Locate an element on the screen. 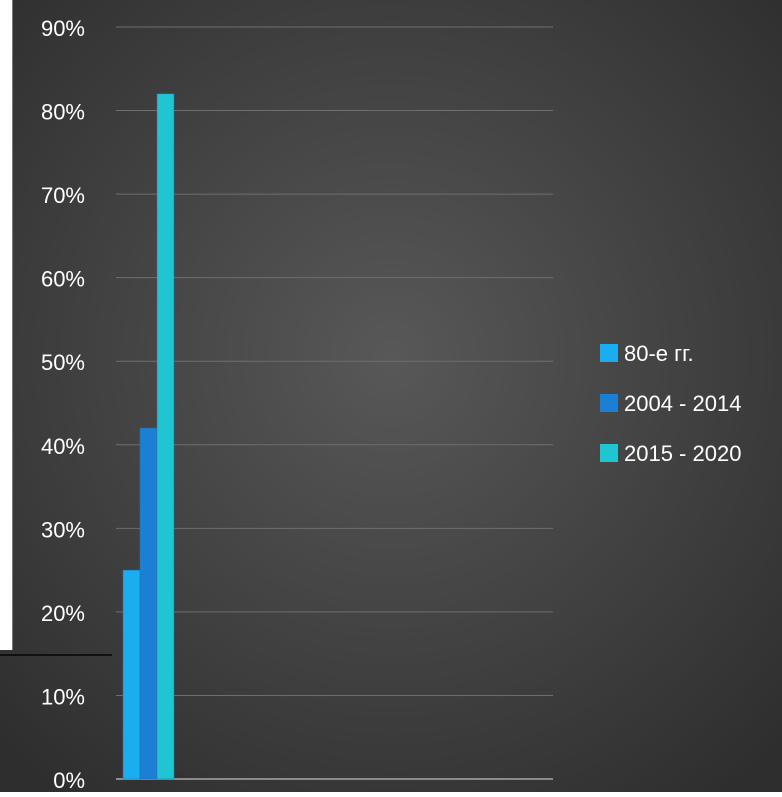 The height and width of the screenshot is (797, 782). legend-label: 2015 - 2020 is located at coordinates (682, 453).